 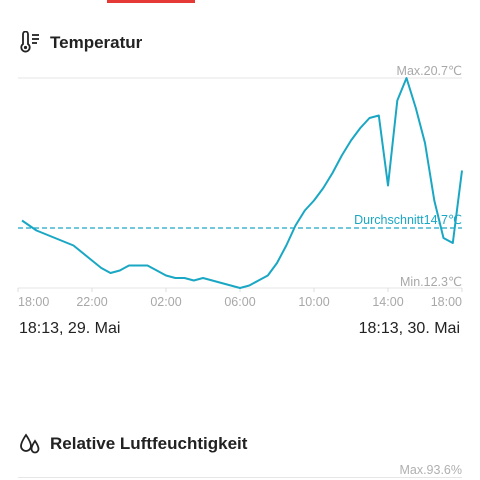 What do you see at coordinates (430, 470) in the screenshot?
I see `humidity-max-label: Max.93.6%` at bounding box center [430, 470].